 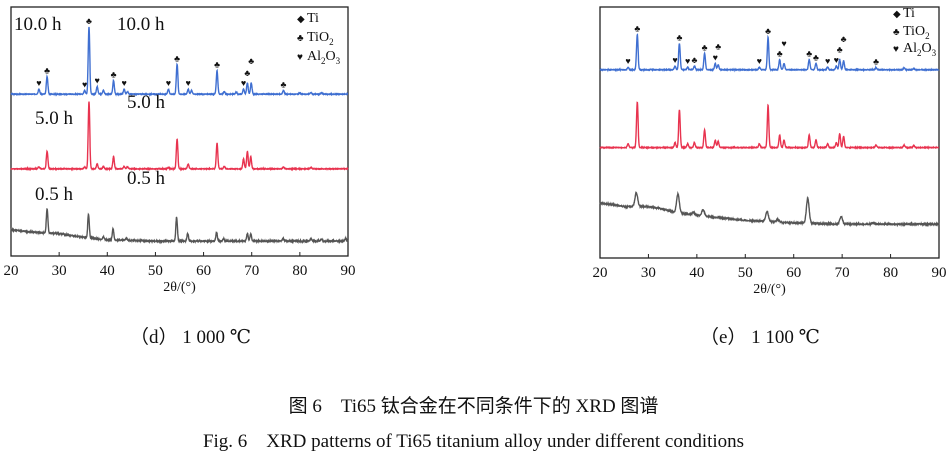 I want to click on panel-d-caption: （d） 1 000 ℃, so click(x=191, y=337).